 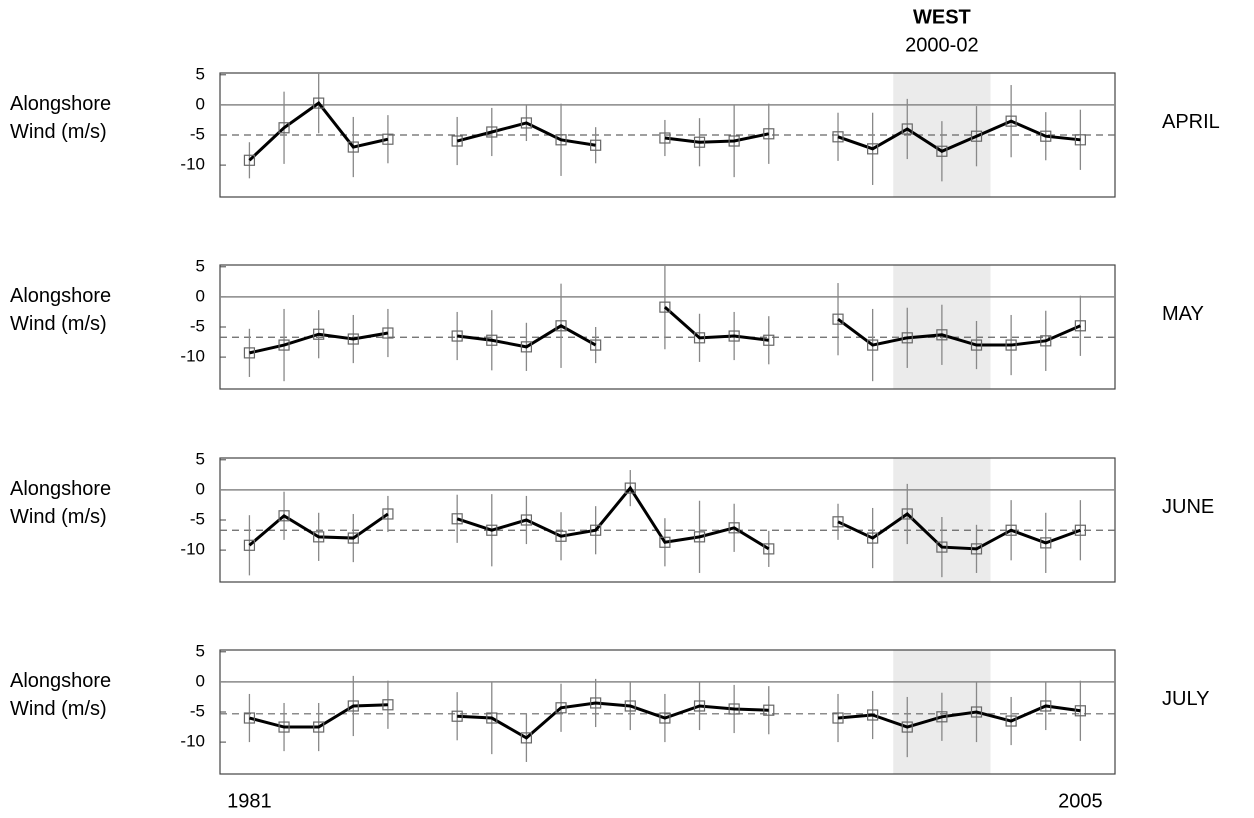 What do you see at coordinates (1080, 801) in the screenshot?
I see `x-tick-label: 2005` at bounding box center [1080, 801].